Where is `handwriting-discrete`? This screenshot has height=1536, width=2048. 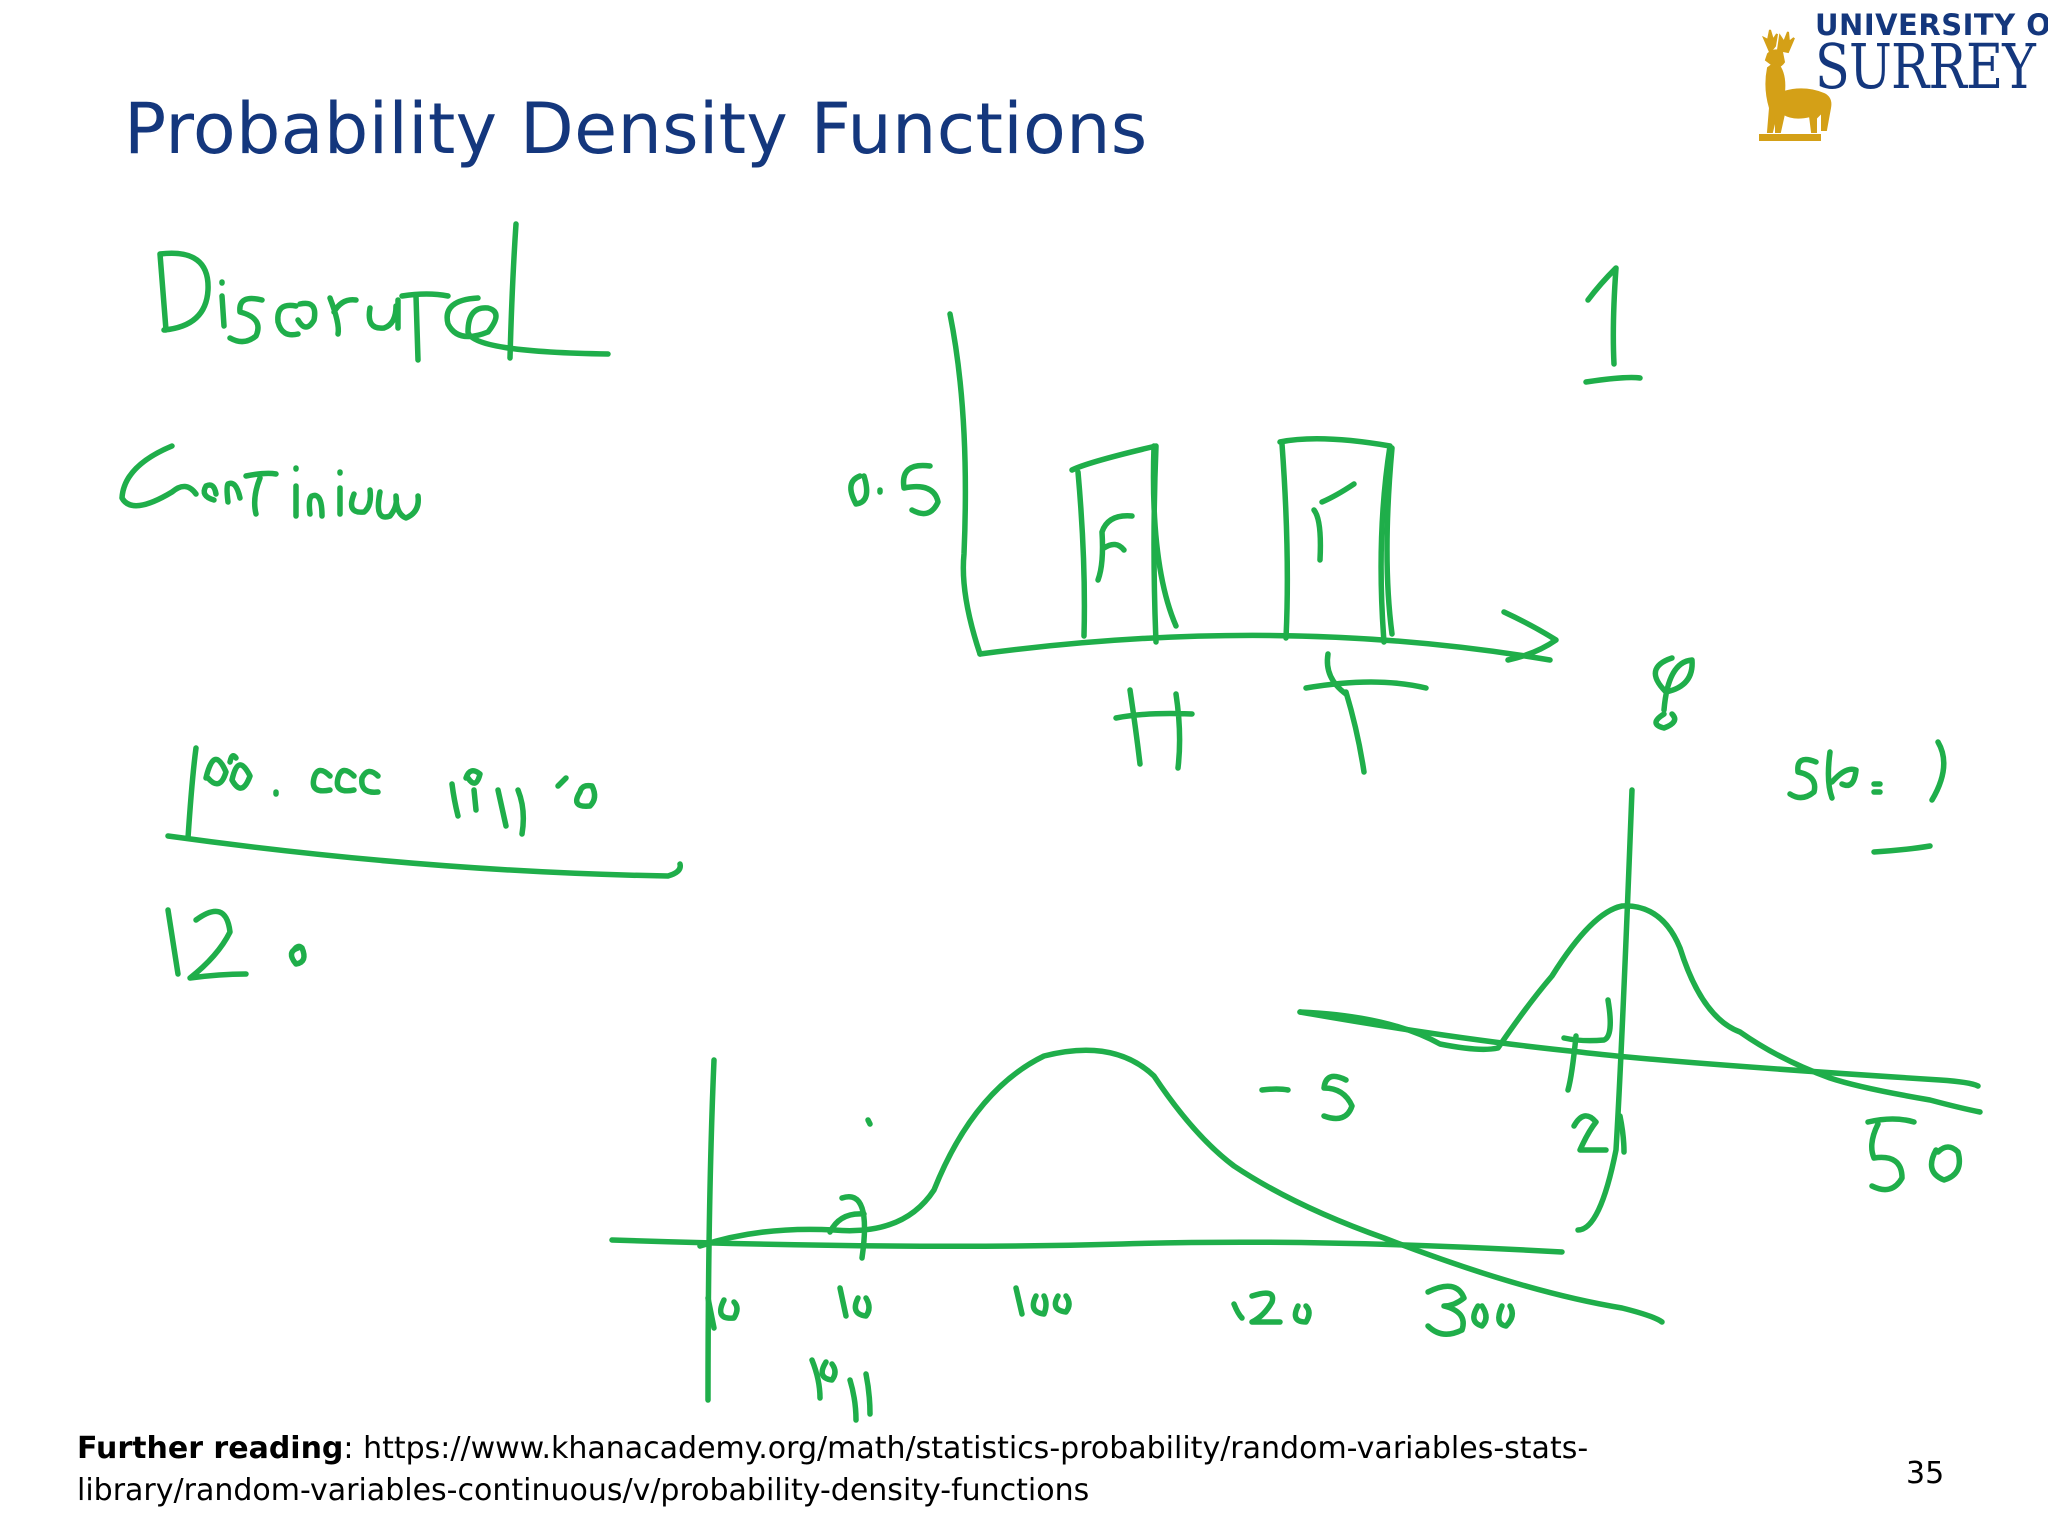 handwriting-discrete is located at coordinates (384, 292).